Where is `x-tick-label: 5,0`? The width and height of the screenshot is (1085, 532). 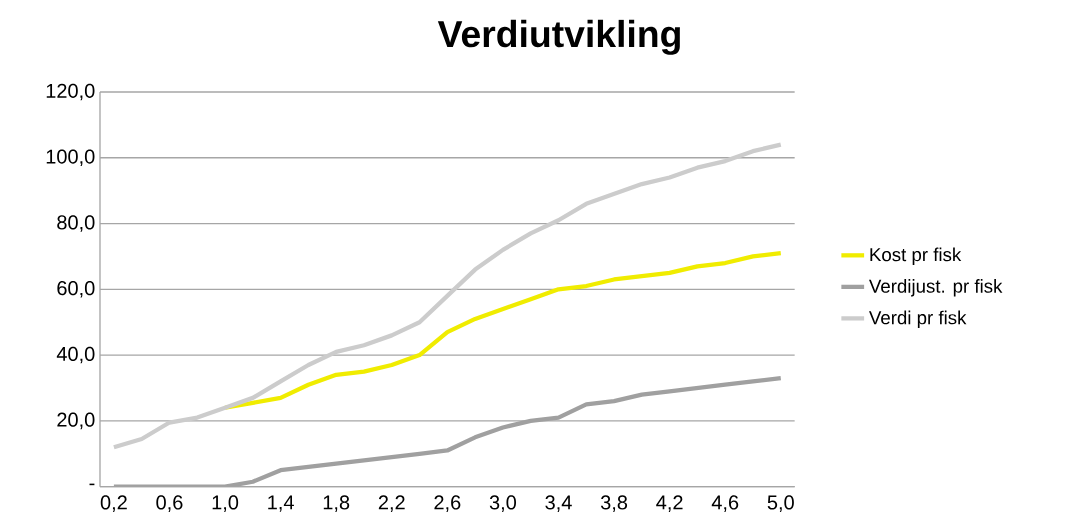 x-tick-label: 5,0 is located at coordinates (780, 503).